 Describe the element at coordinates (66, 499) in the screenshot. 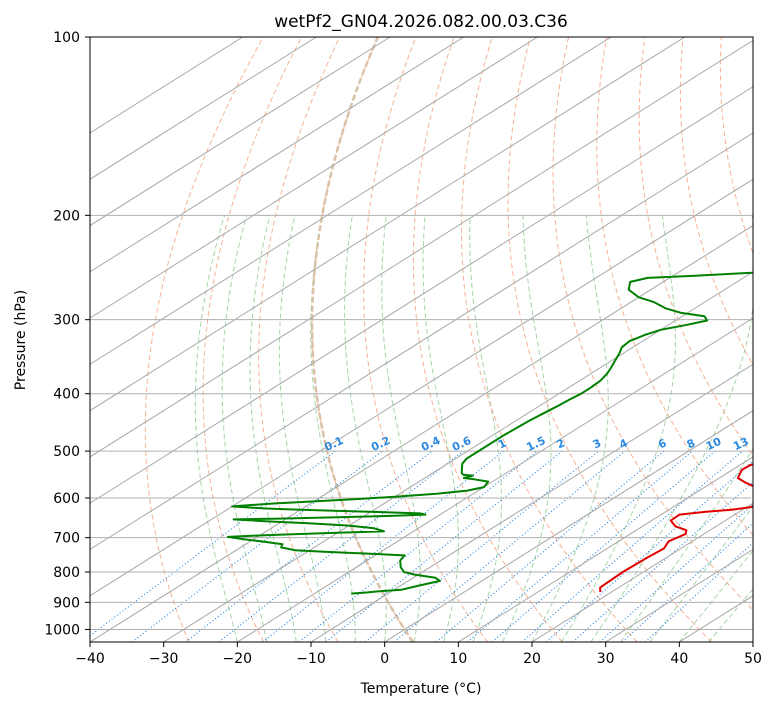

I see `y-tick-label: 600` at that location.